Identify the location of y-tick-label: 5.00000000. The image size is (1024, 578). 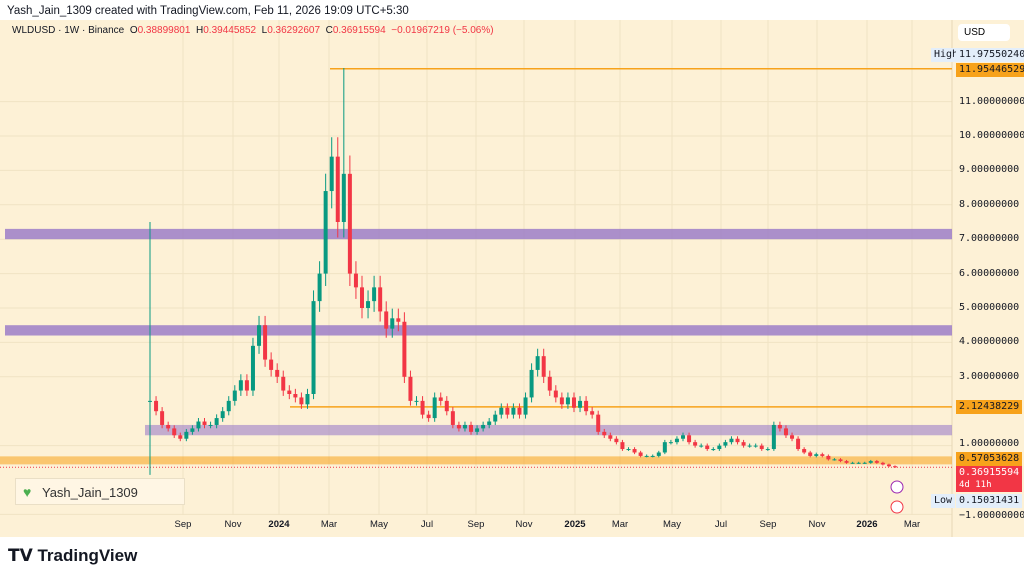
(989, 307).